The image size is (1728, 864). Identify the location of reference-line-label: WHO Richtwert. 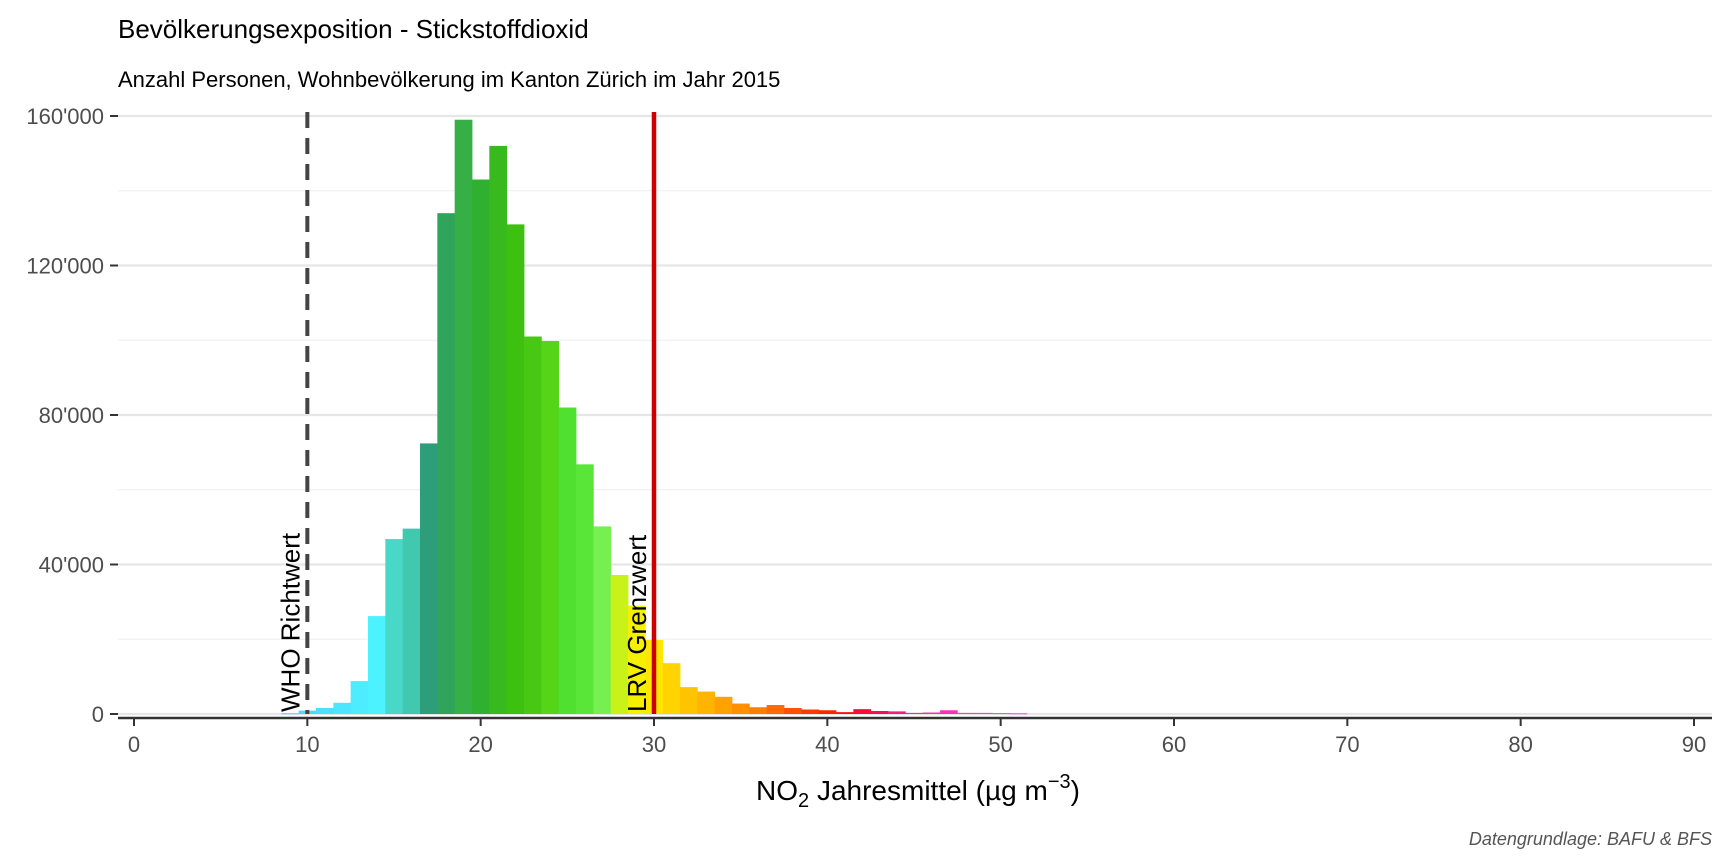
(290, 622).